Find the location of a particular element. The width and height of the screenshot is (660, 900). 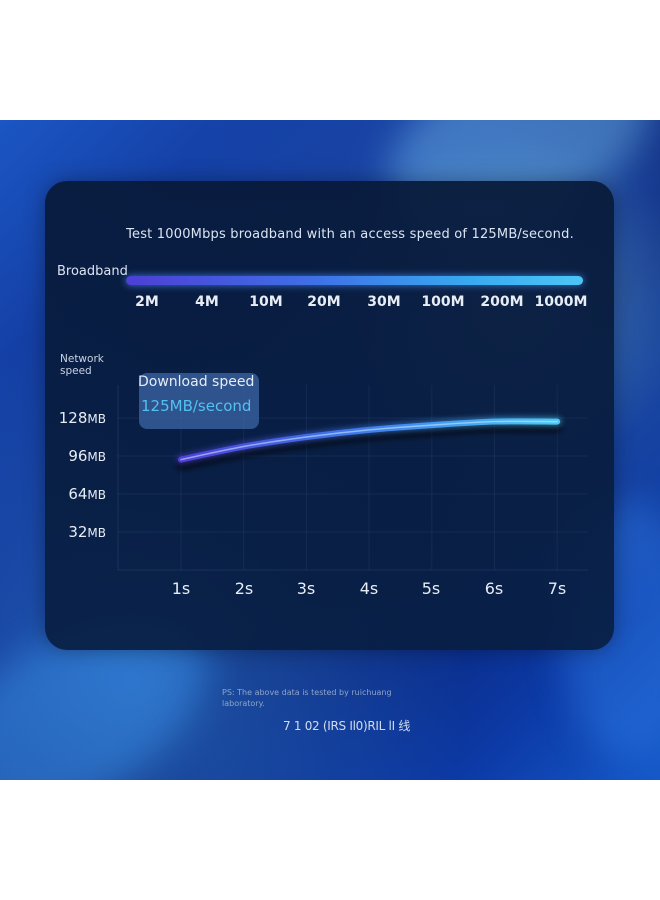

y-tick-label: 96MB is located at coordinates (75, 456).